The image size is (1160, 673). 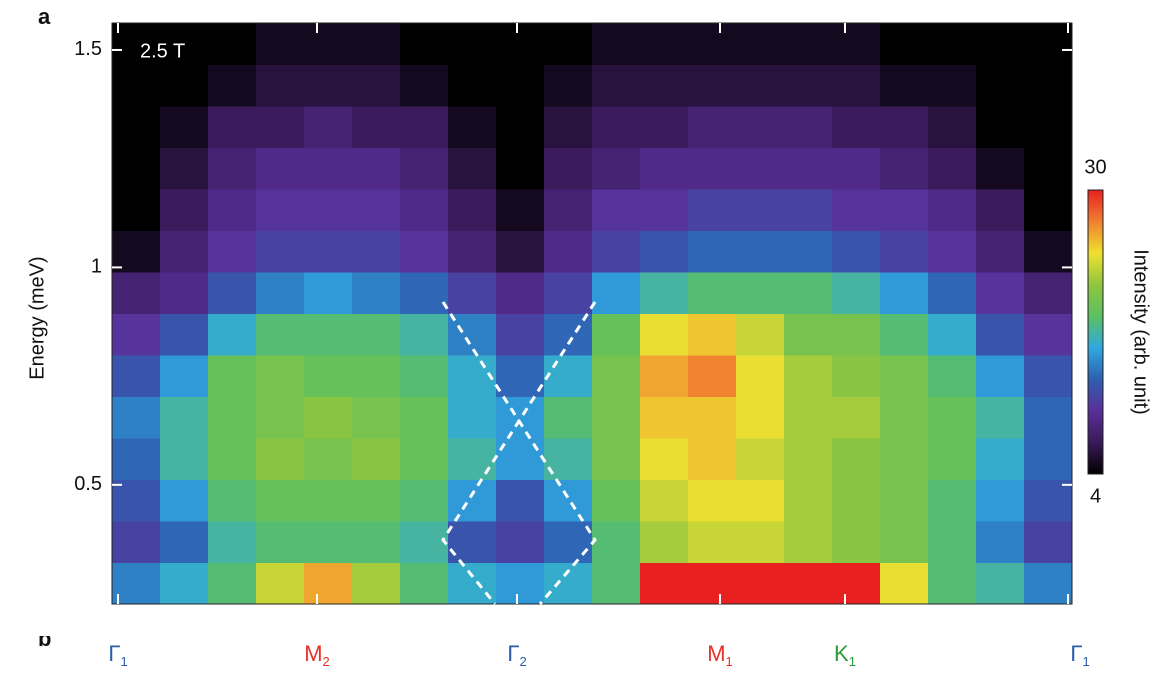 I want to click on x-tick-label: K1, so click(x=845, y=655).